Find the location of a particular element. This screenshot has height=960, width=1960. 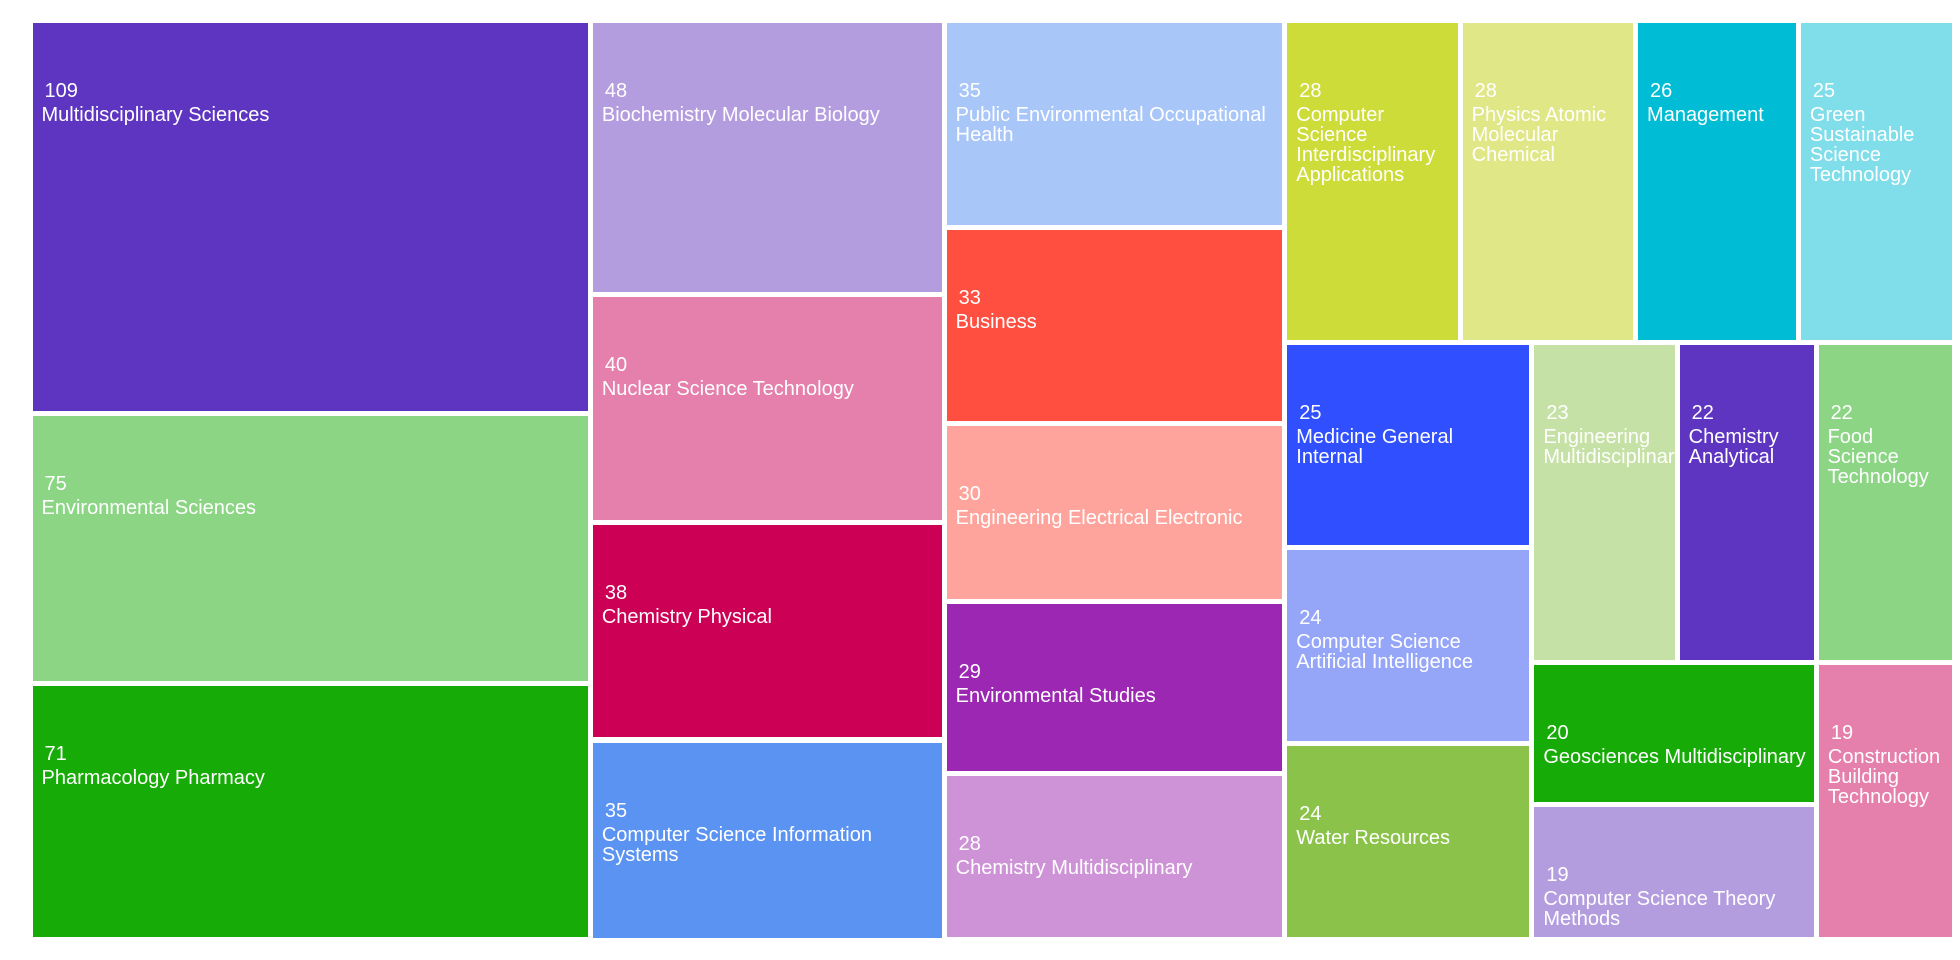

tile-label: Green Sustainable Science Technology is located at coordinates (1862, 144).